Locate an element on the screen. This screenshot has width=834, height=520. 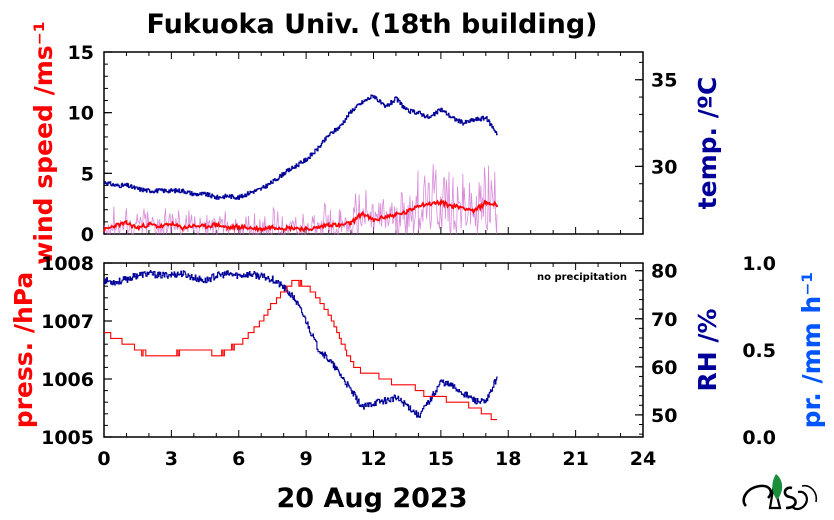
humidity-tick-label: 70 is located at coordinates (664, 320).